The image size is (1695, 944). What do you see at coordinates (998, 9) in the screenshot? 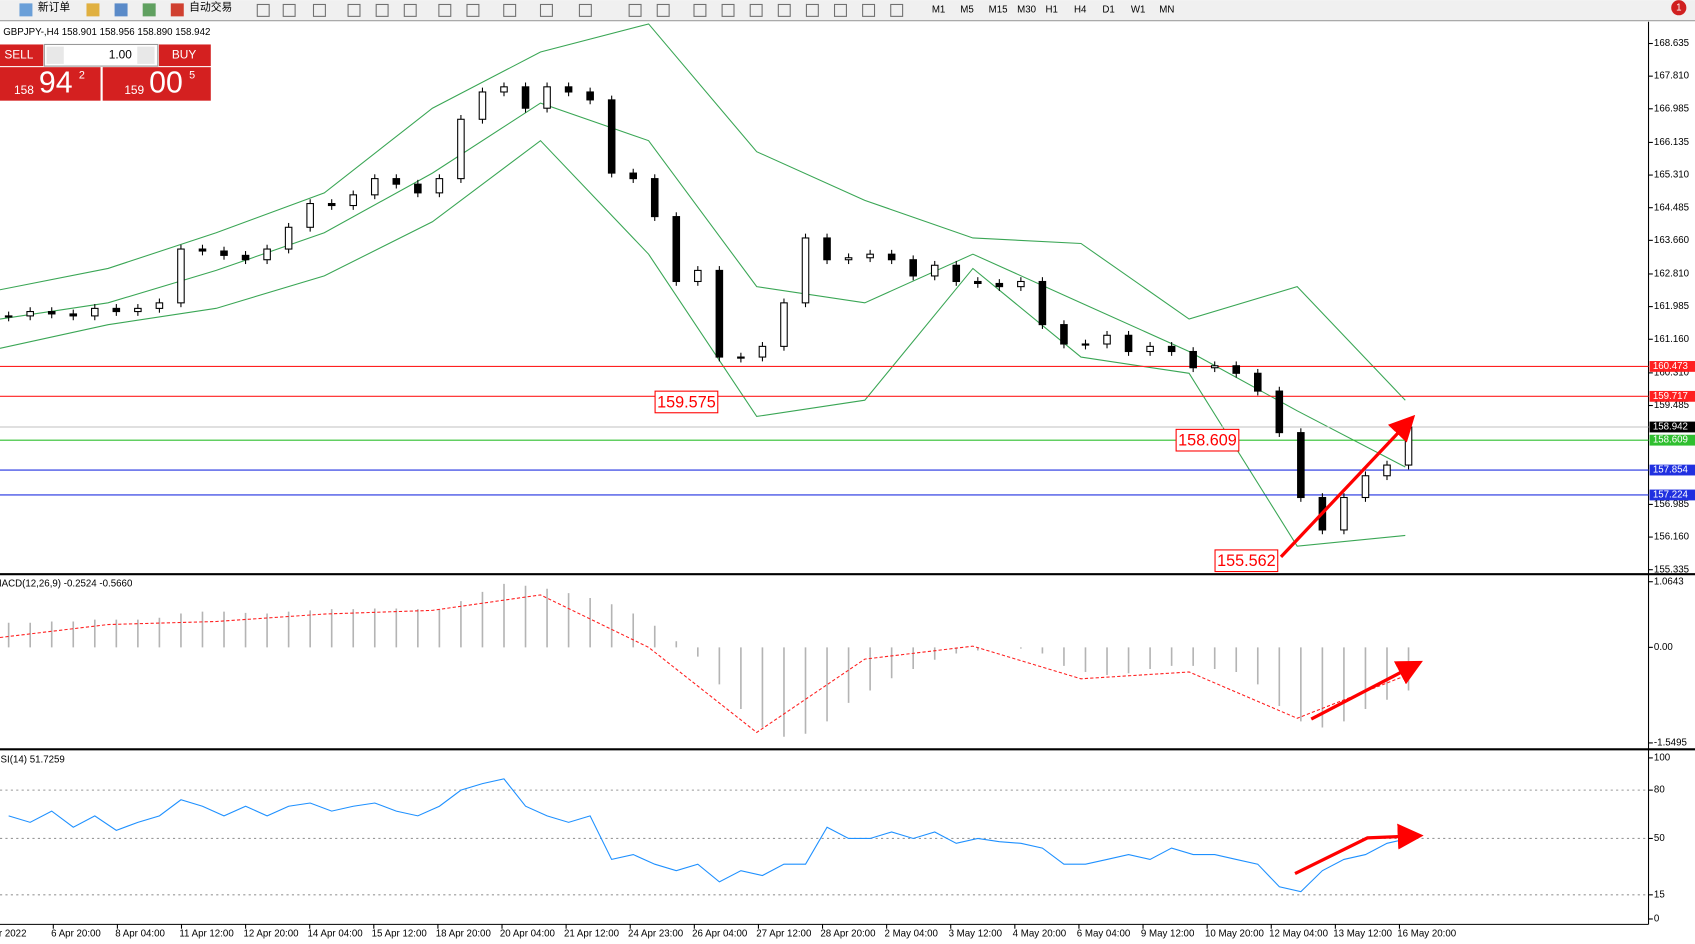
I see `timeframe-button: M15` at bounding box center [998, 9].